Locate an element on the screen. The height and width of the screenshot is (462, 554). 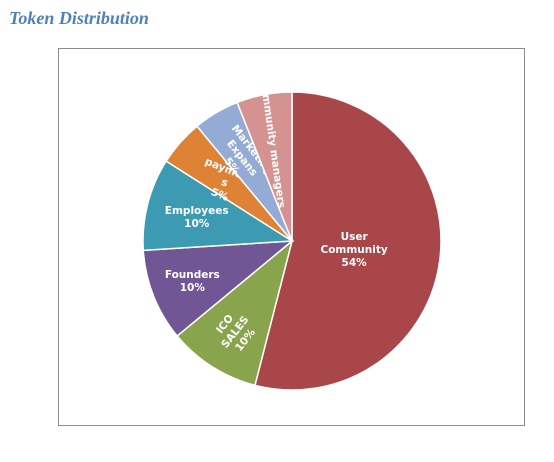
slice-category-label: Community is located at coordinates (353, 250).